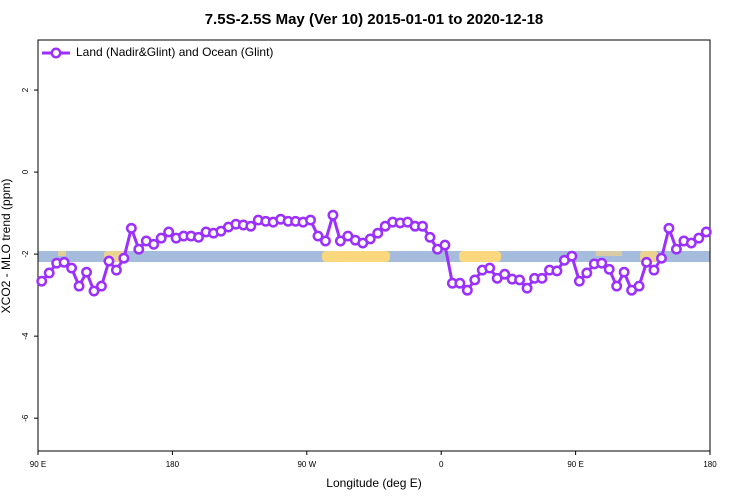 The width and height of the screenshot is (750, 500). What do you see at coordinates (174, 52) in the screenshot?
I see `legend-label: Land (Nadir&Glint) and Ocean (Glint)` at bounding box center [174, 52].